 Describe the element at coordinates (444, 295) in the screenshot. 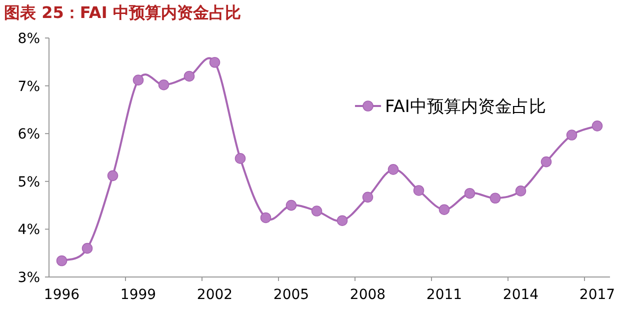

I see `x-tick-label: 2011` at that location.